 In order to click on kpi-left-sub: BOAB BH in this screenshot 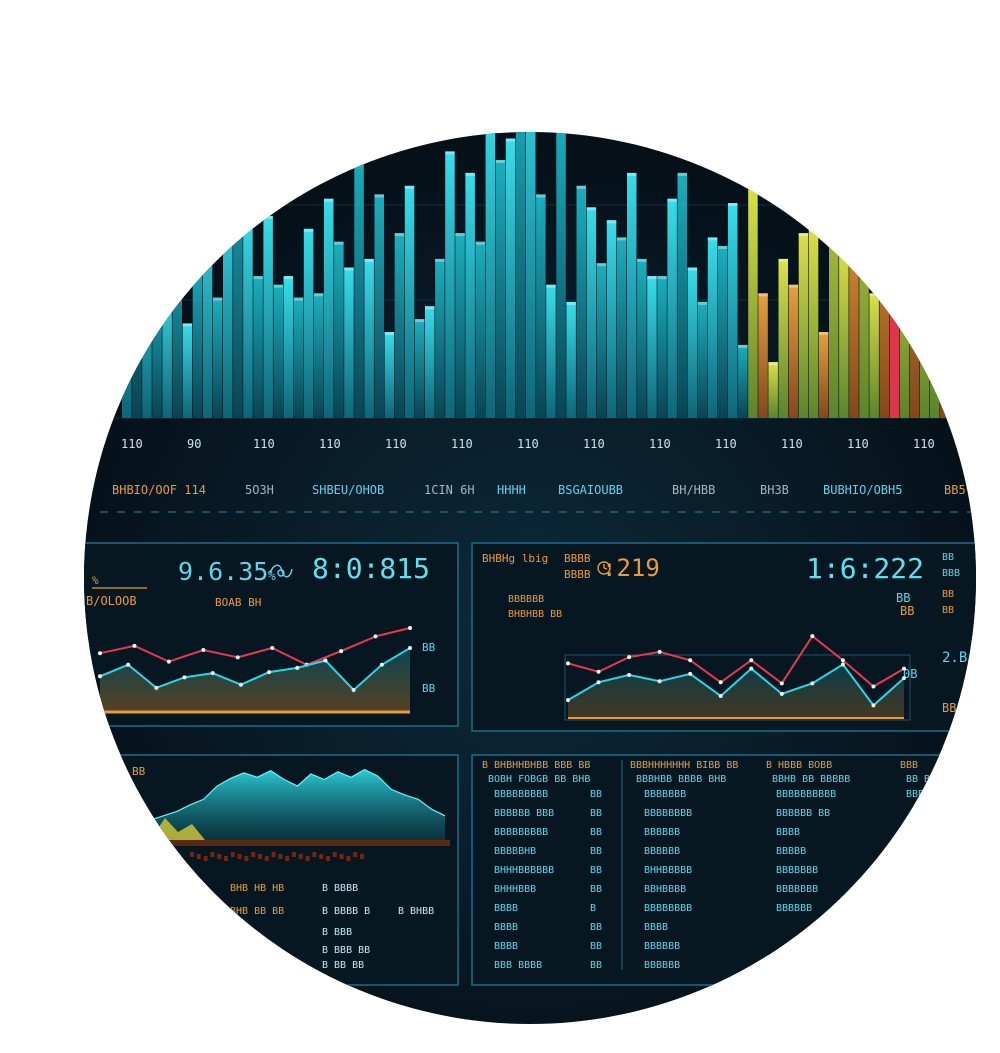, I will do `click(238, 602)`.